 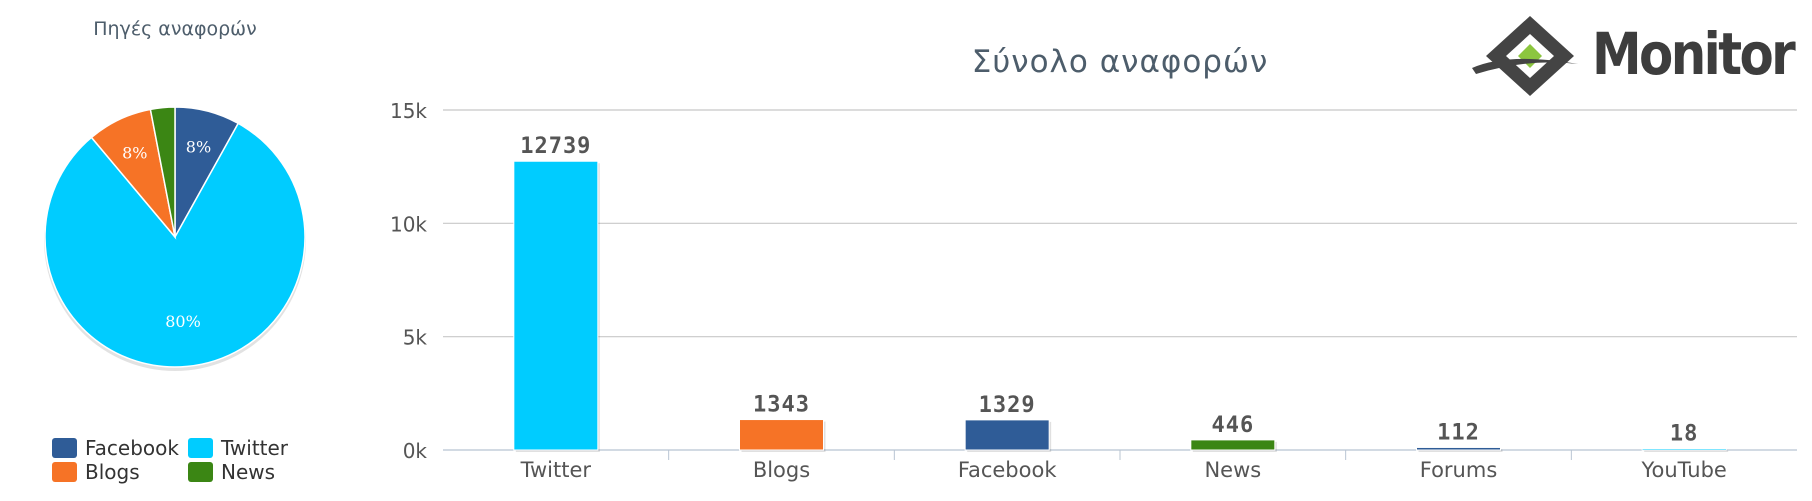 What do you see at coordinates (1008, 470) in the screenshot?
I see `x-tick-label: Facebook` at bounding box center [1008, 470].